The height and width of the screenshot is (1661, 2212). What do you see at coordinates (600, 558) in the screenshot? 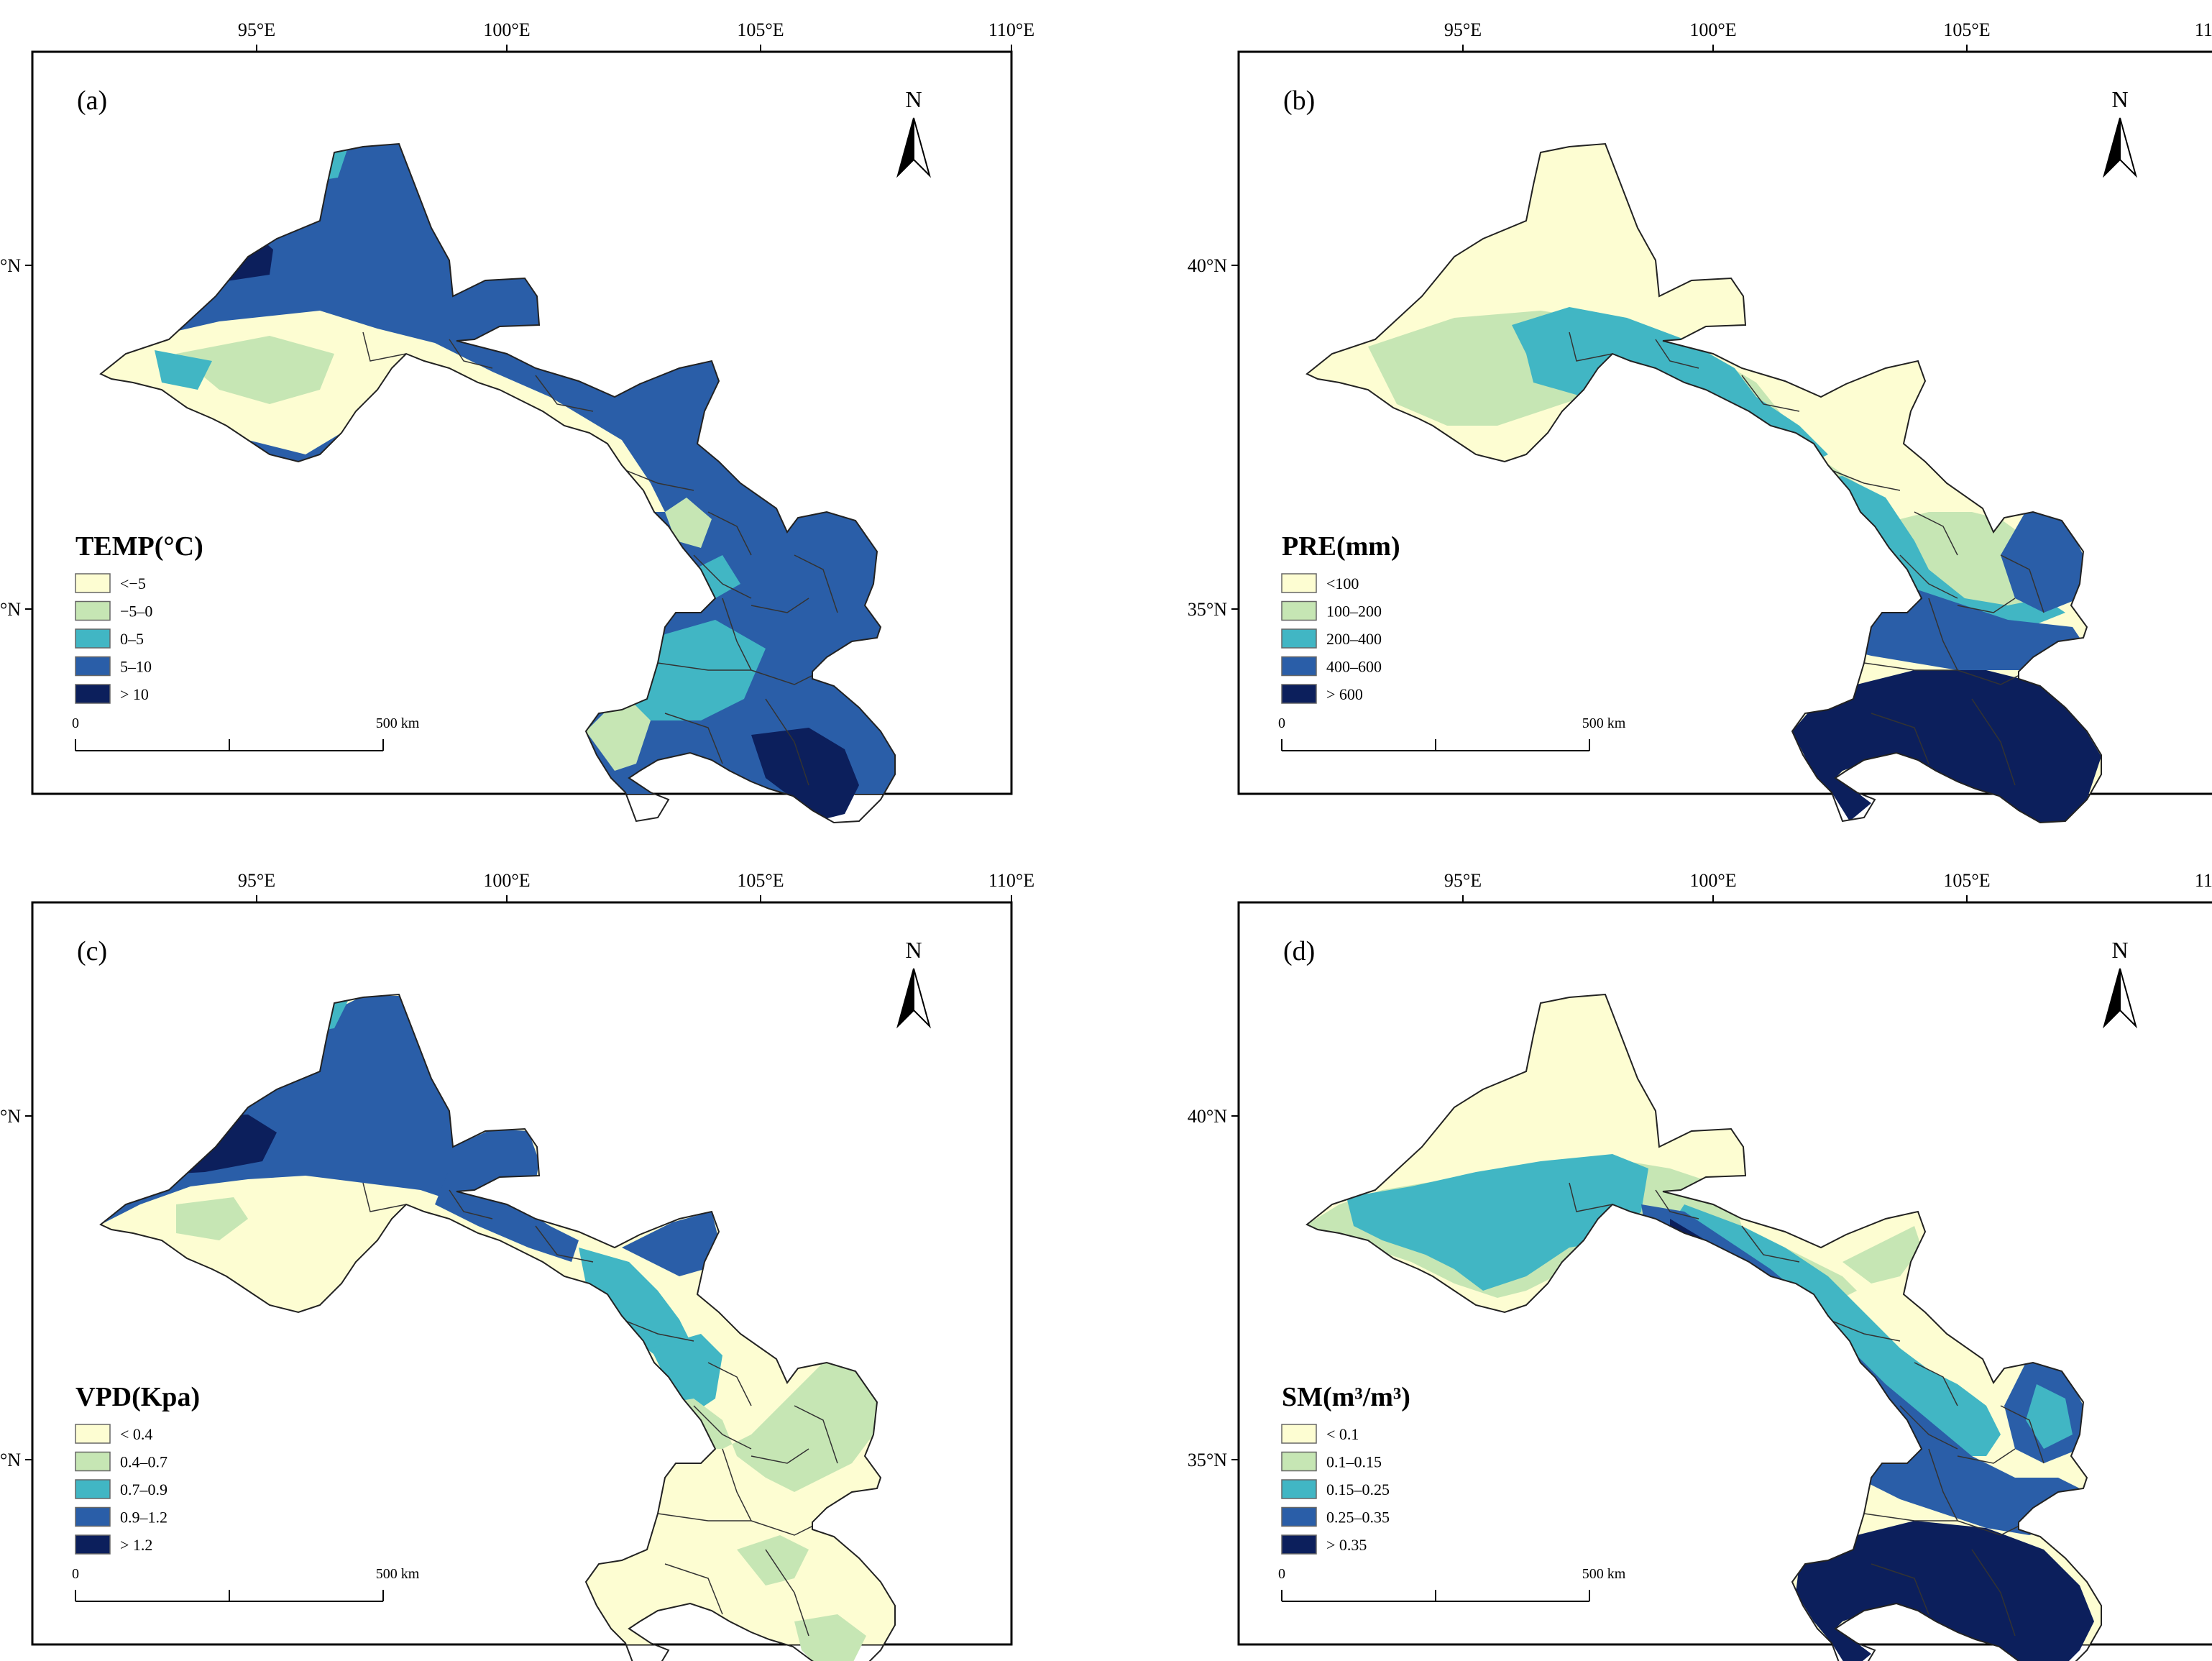
I see `internal-borders` at bounding box center [600, 558].